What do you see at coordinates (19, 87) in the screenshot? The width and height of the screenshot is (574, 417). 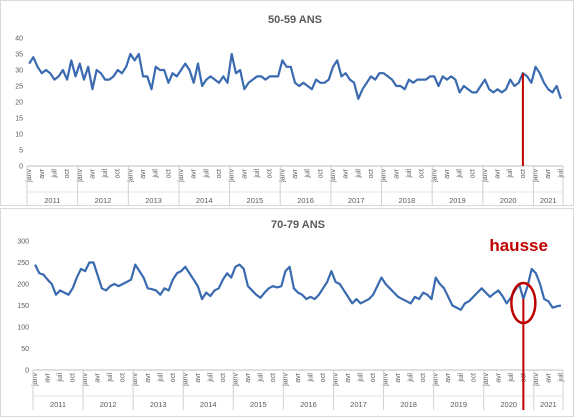 I see `y-tick-label: 25` at bounding box center [19, 87].